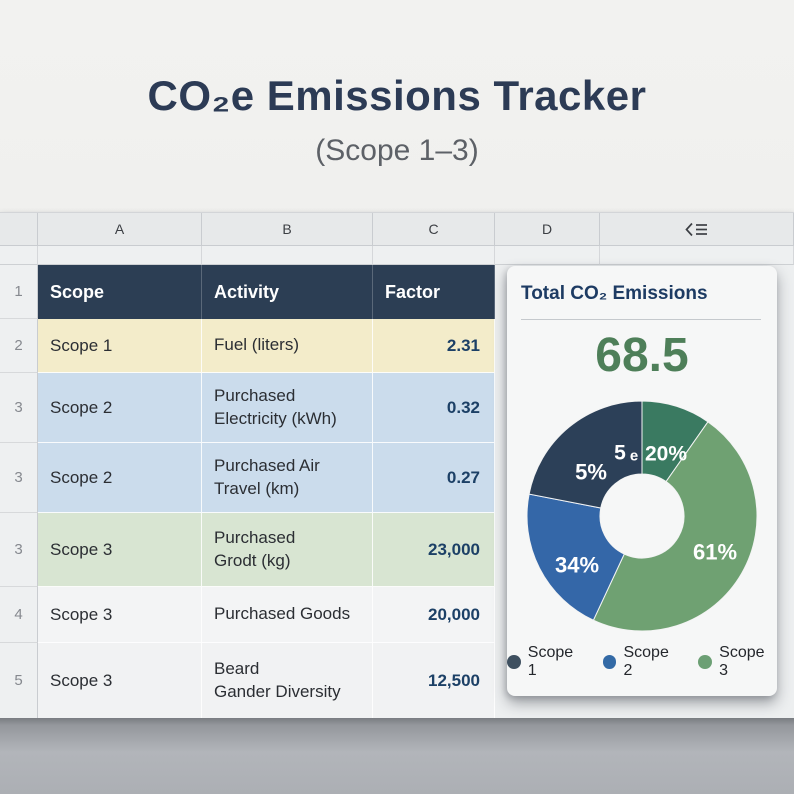 The width and height of the screenshot is (794, 794). I want to click on collapse-columns-icon, so click(695, 229).